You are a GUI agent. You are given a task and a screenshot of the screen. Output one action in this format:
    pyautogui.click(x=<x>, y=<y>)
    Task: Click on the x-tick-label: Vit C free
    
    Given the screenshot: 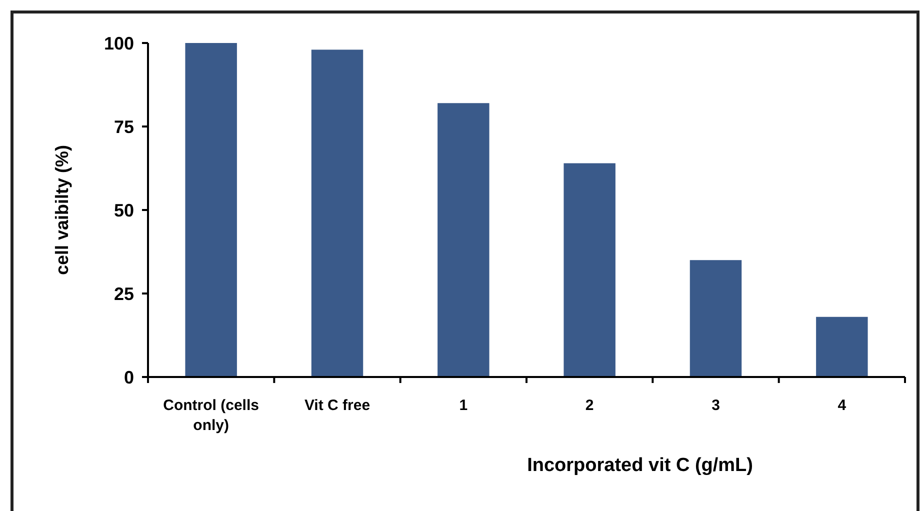 What is the action you would take?
    pyautogui.click(x=337, y=405)
    